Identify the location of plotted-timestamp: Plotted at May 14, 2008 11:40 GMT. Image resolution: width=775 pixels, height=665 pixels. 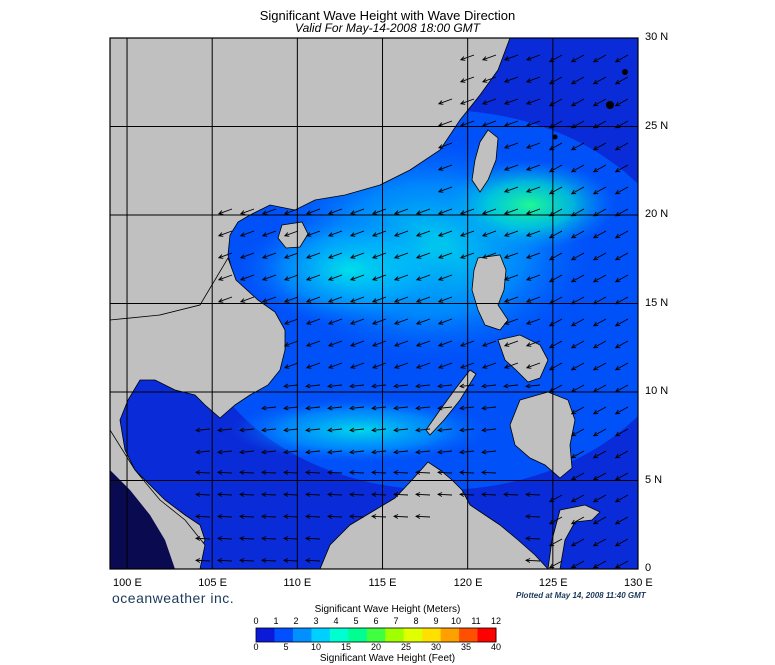
(581, 595).